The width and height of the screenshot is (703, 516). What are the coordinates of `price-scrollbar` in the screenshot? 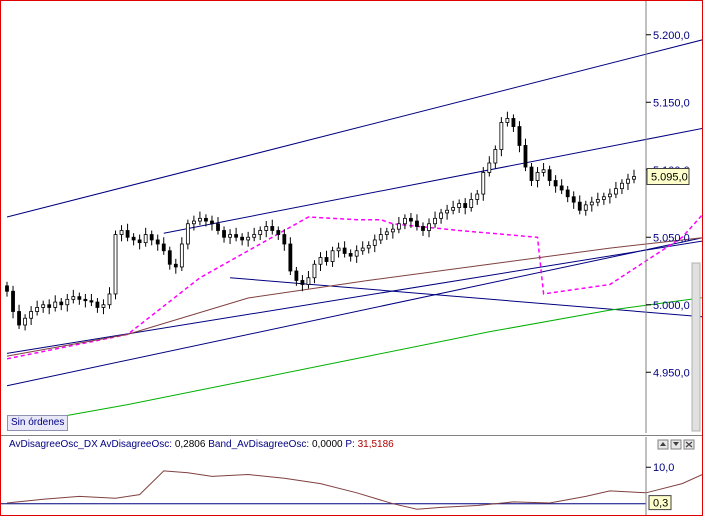 It's located at (696, 347).